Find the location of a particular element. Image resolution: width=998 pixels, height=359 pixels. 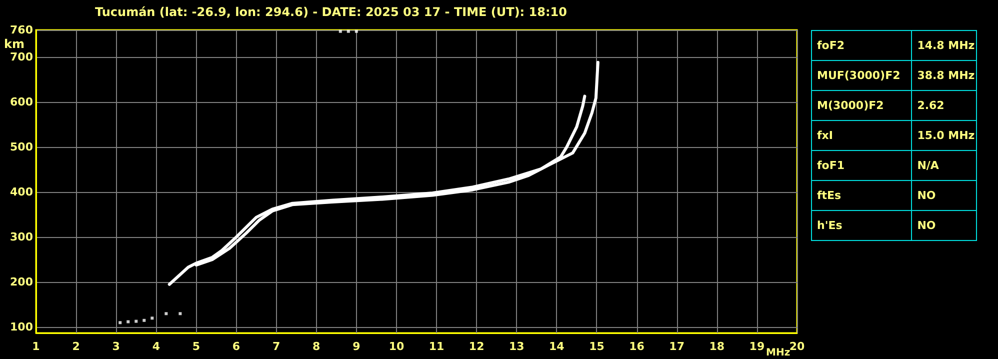

text: 15.0 MHz is located at coordinates (944, 135).